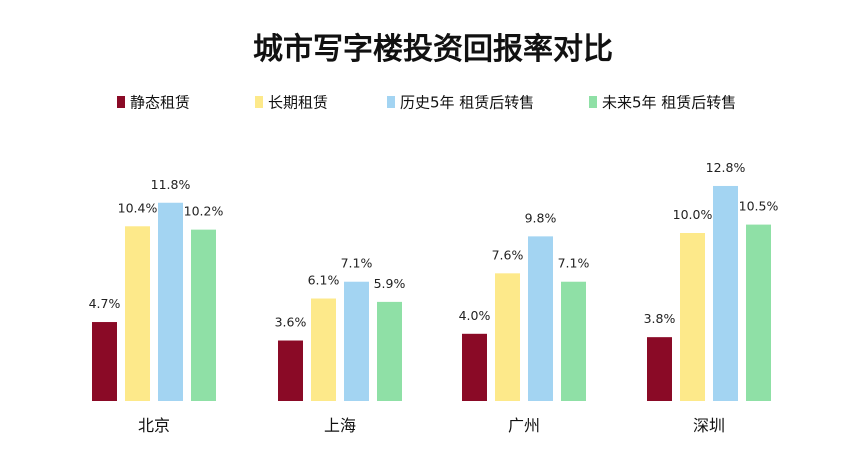  What do you see at coordinates (204, 211) in the screenshot?
I see `value-label-1-4: 10.2%` at bounding box center [204, 211].